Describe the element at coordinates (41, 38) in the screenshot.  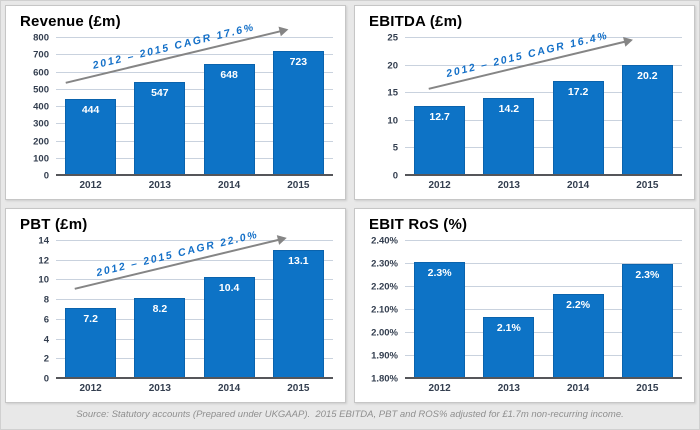
I see `y-tick-label: 800` at that location.